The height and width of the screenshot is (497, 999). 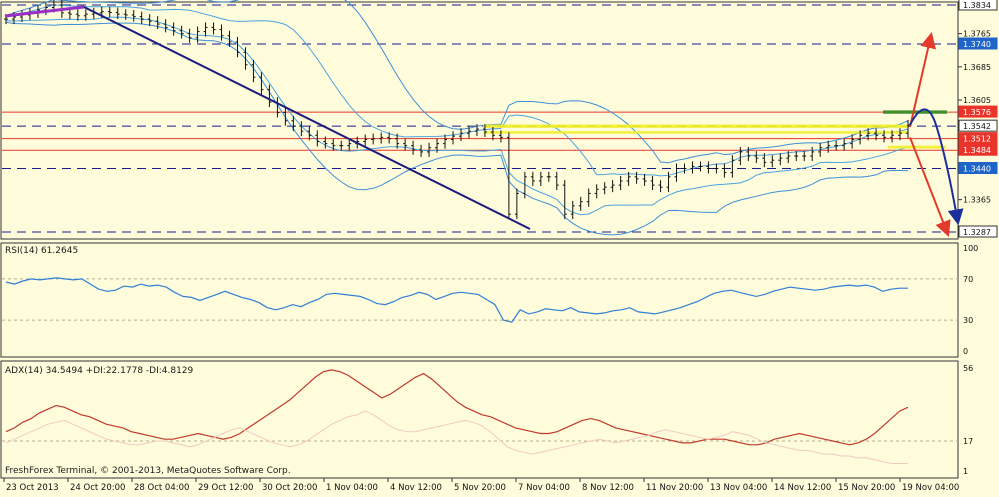 What do you see at coordinates (41, 251) in the screenshot?
I see `rsi-title: RSI(14) 61.2645` at bounding box center [41, 251].